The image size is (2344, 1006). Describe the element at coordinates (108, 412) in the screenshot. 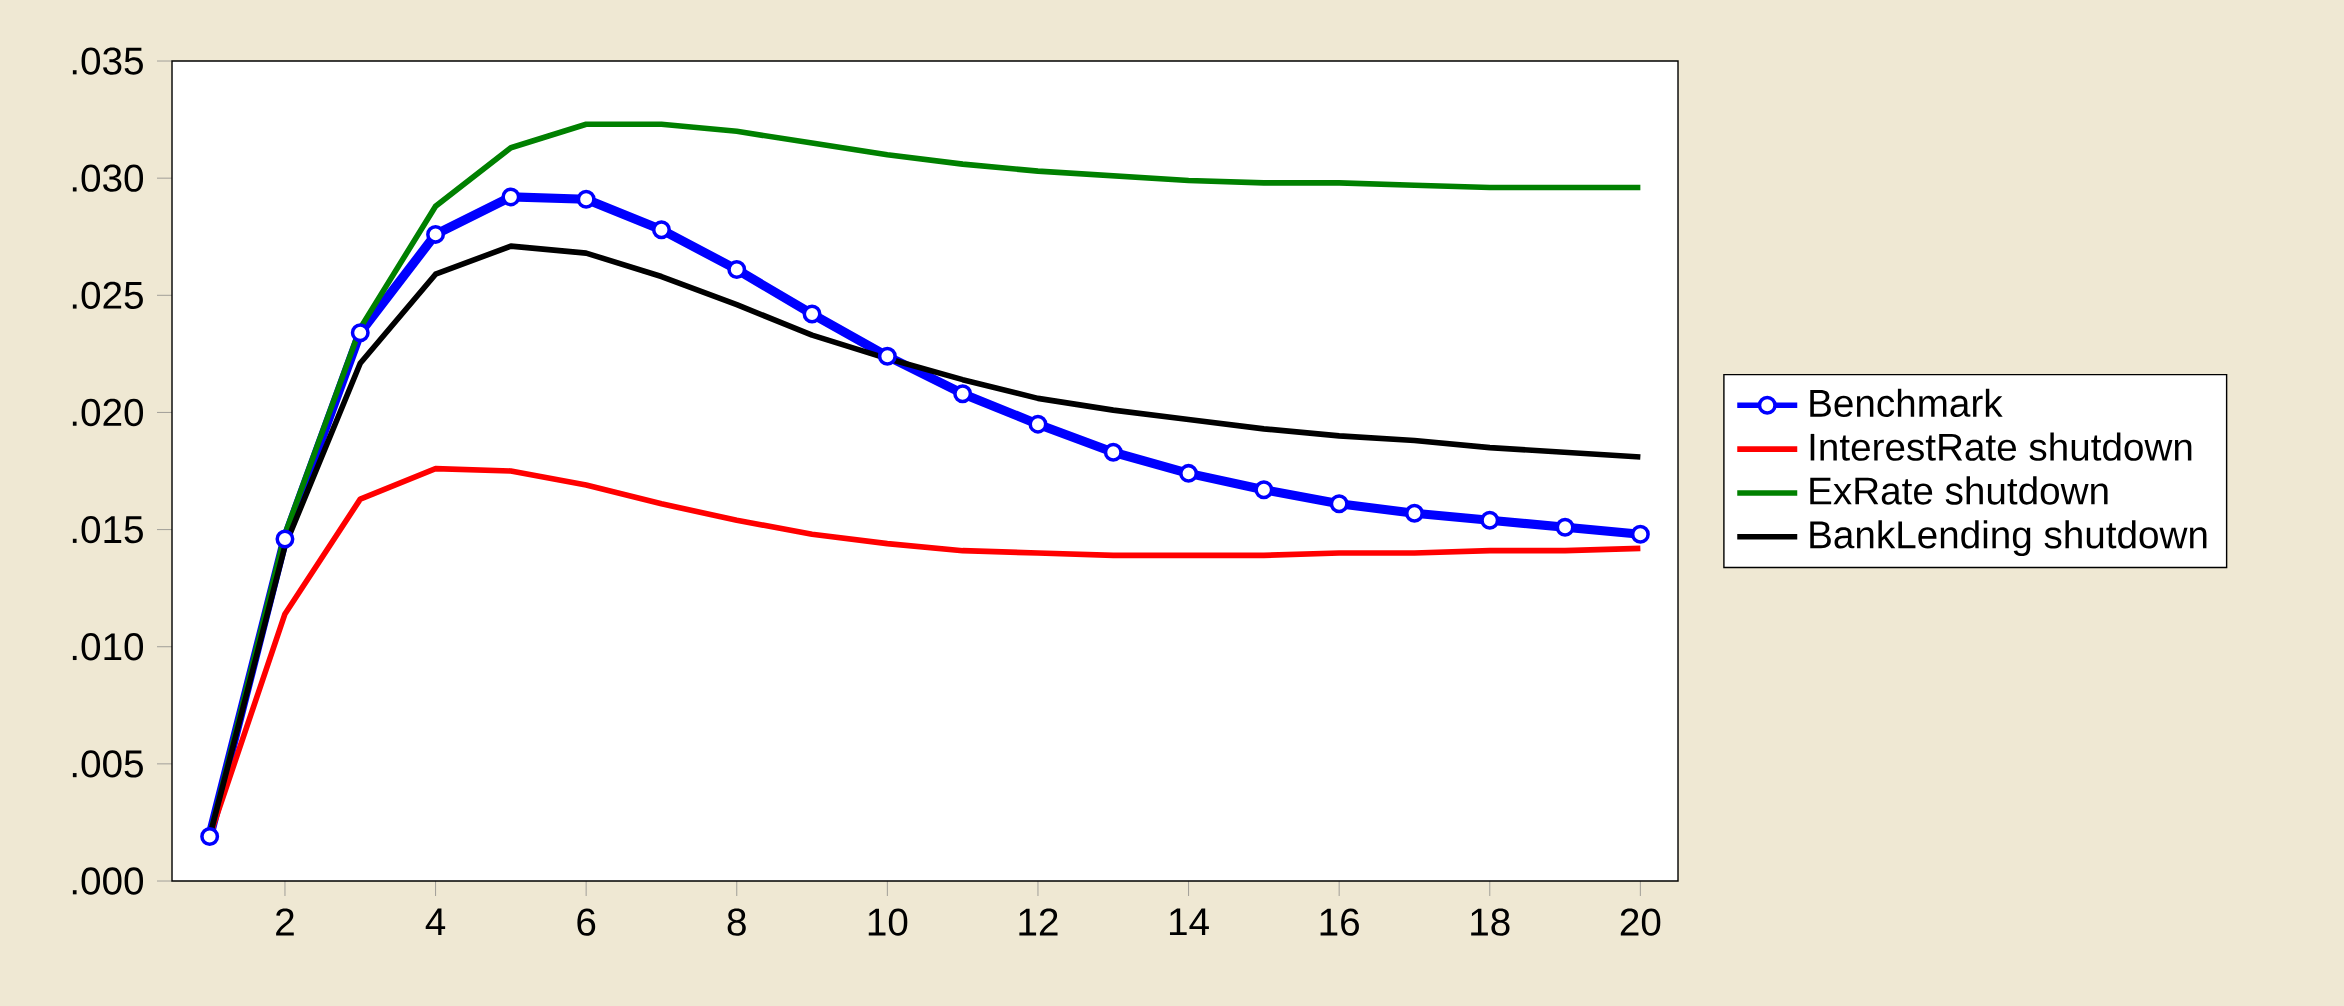

I see `y-tick-label: .020` at that location.